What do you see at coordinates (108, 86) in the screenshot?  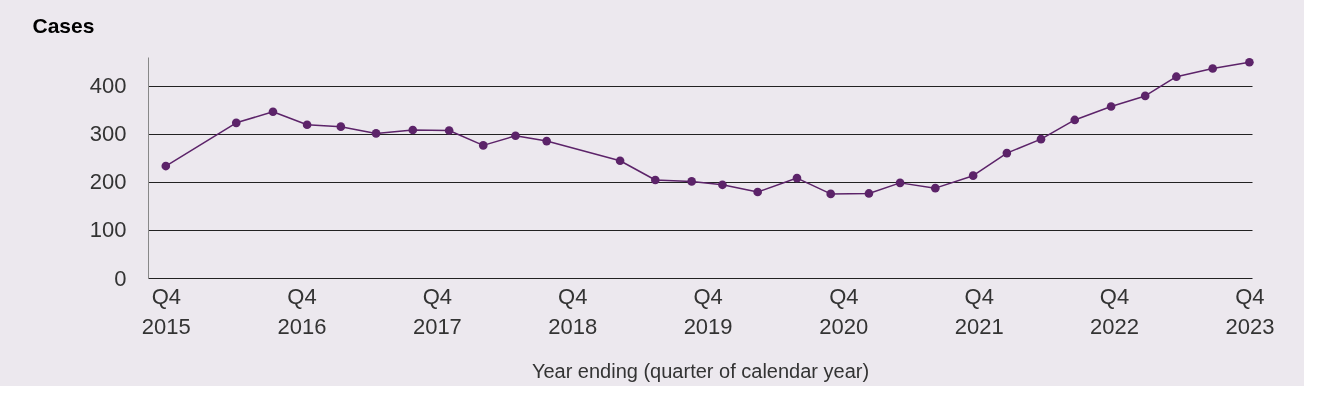 I see `y-tick-label: 400` at bounding box center [108, 86].